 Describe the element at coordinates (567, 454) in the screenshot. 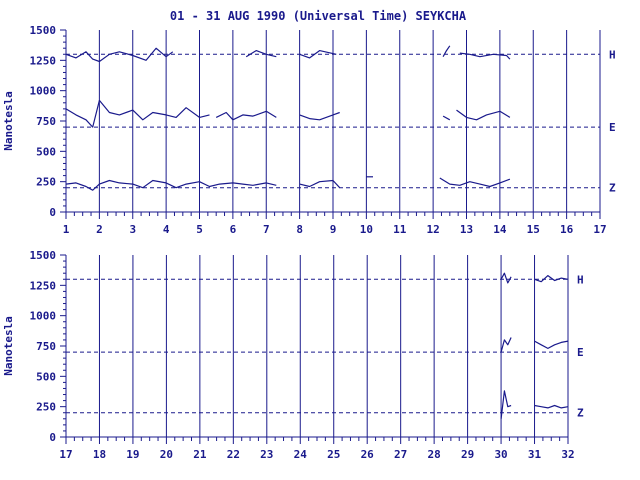

I see `x-tick-label: 32` at that location.